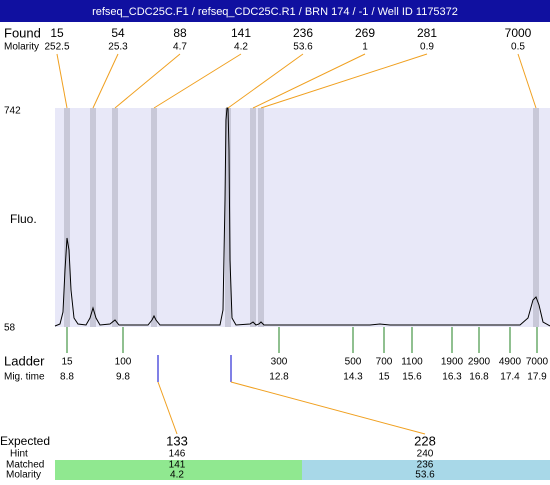  What do you see at coordinates (353, 377) in the screenshot?
I see `mig-time: 14.3` at bounding box center [353, 377].